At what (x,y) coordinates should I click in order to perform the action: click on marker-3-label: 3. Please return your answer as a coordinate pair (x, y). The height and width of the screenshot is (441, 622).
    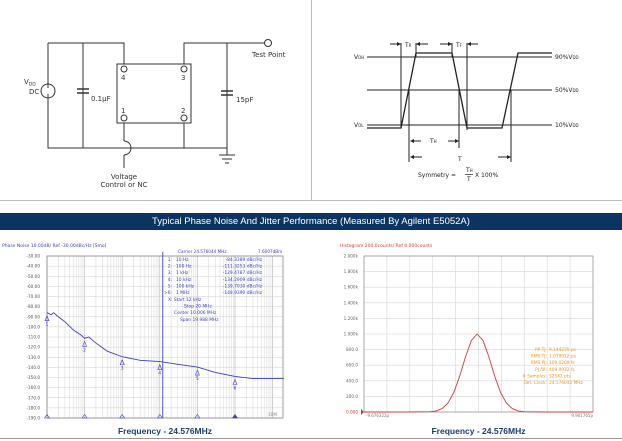
    Looking at the image, I should click on (122, 369).